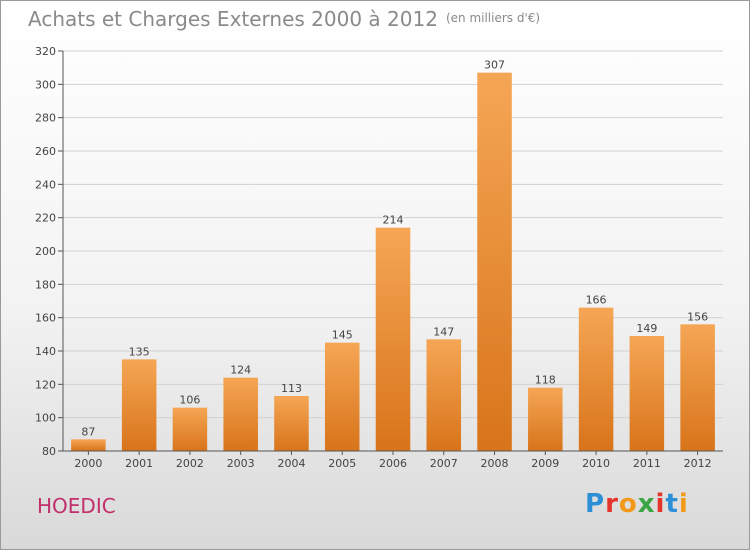  Describe the element at coordinates (444, 463) in the screenshot. I see `x-tick-label: 2007` at that location.